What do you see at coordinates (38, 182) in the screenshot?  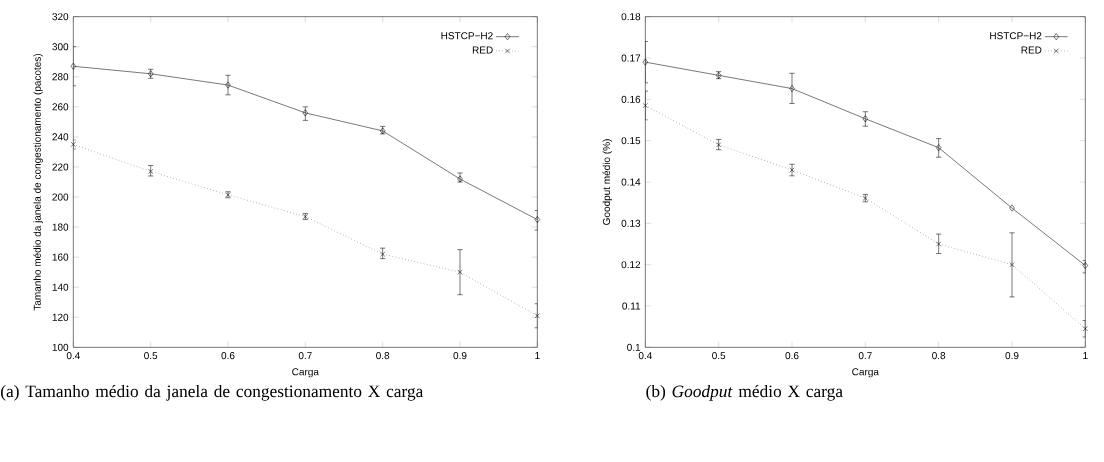 I see `y-axis-title: Tamanho médio da janela de congestionamento (pacotes)` at bounding box center [38, 182].